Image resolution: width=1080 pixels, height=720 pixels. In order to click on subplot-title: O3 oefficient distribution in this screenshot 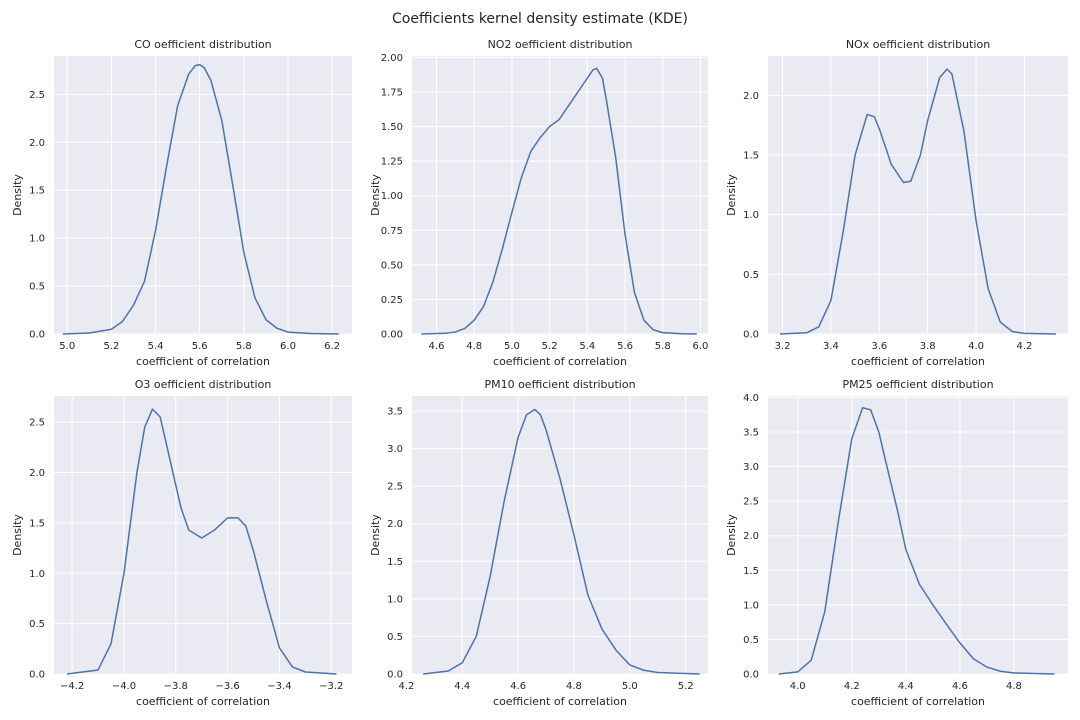, I will do `click(203, 384)`.